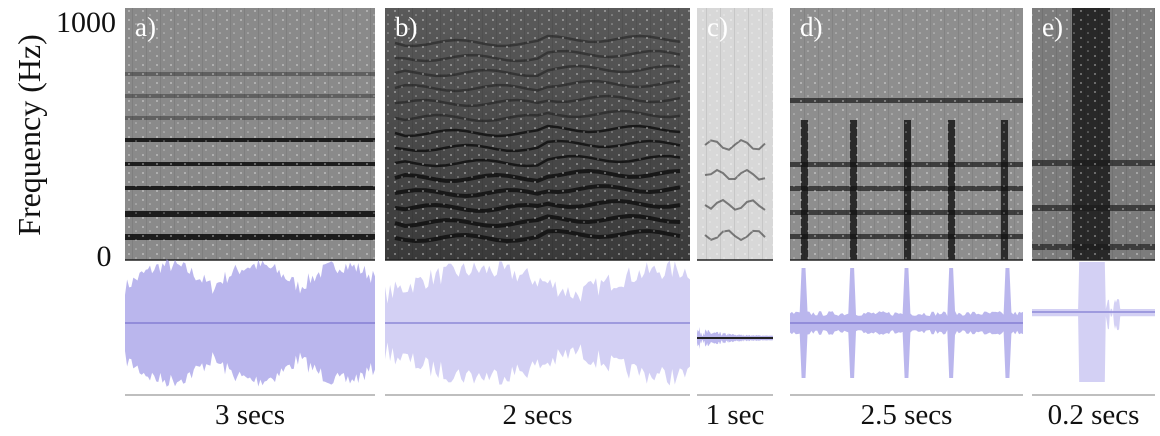 The image size is (1160, 436). What do you see at coordinates (104, 256) in the screenshot?
I see `y-tick-label: 0` at bounding box center [104, 256].